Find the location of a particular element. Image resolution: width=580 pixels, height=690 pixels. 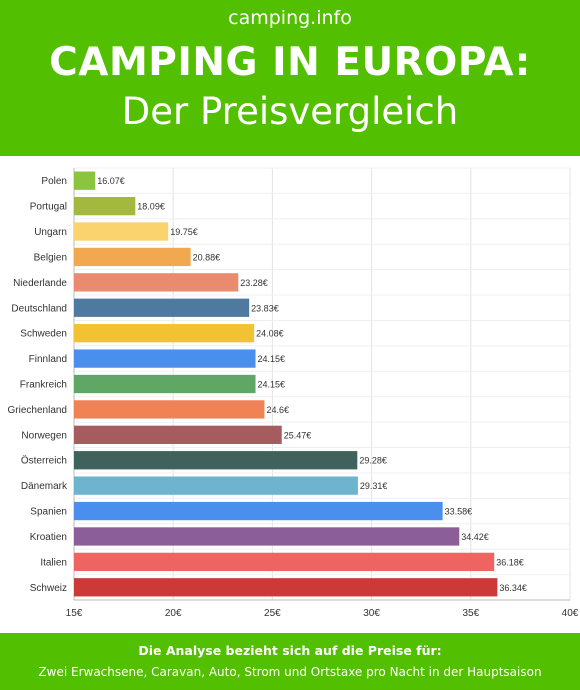

category-label: Polen is located at coordinates (54, 181).